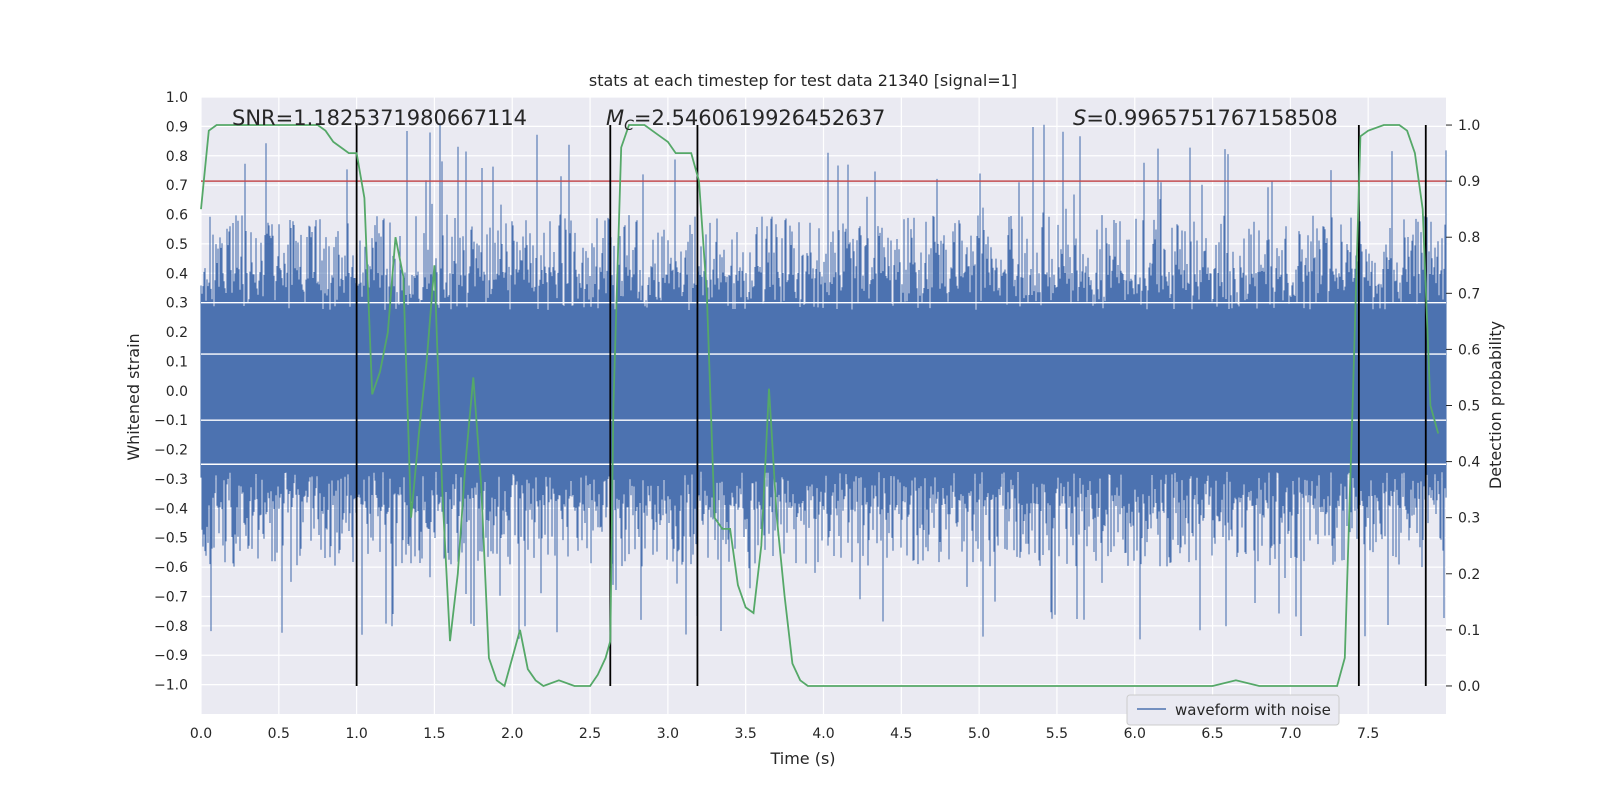  Describe the element at coordinates (1469, 182) in the screenshot. I see `right-tick-label: 0.9` at that location.